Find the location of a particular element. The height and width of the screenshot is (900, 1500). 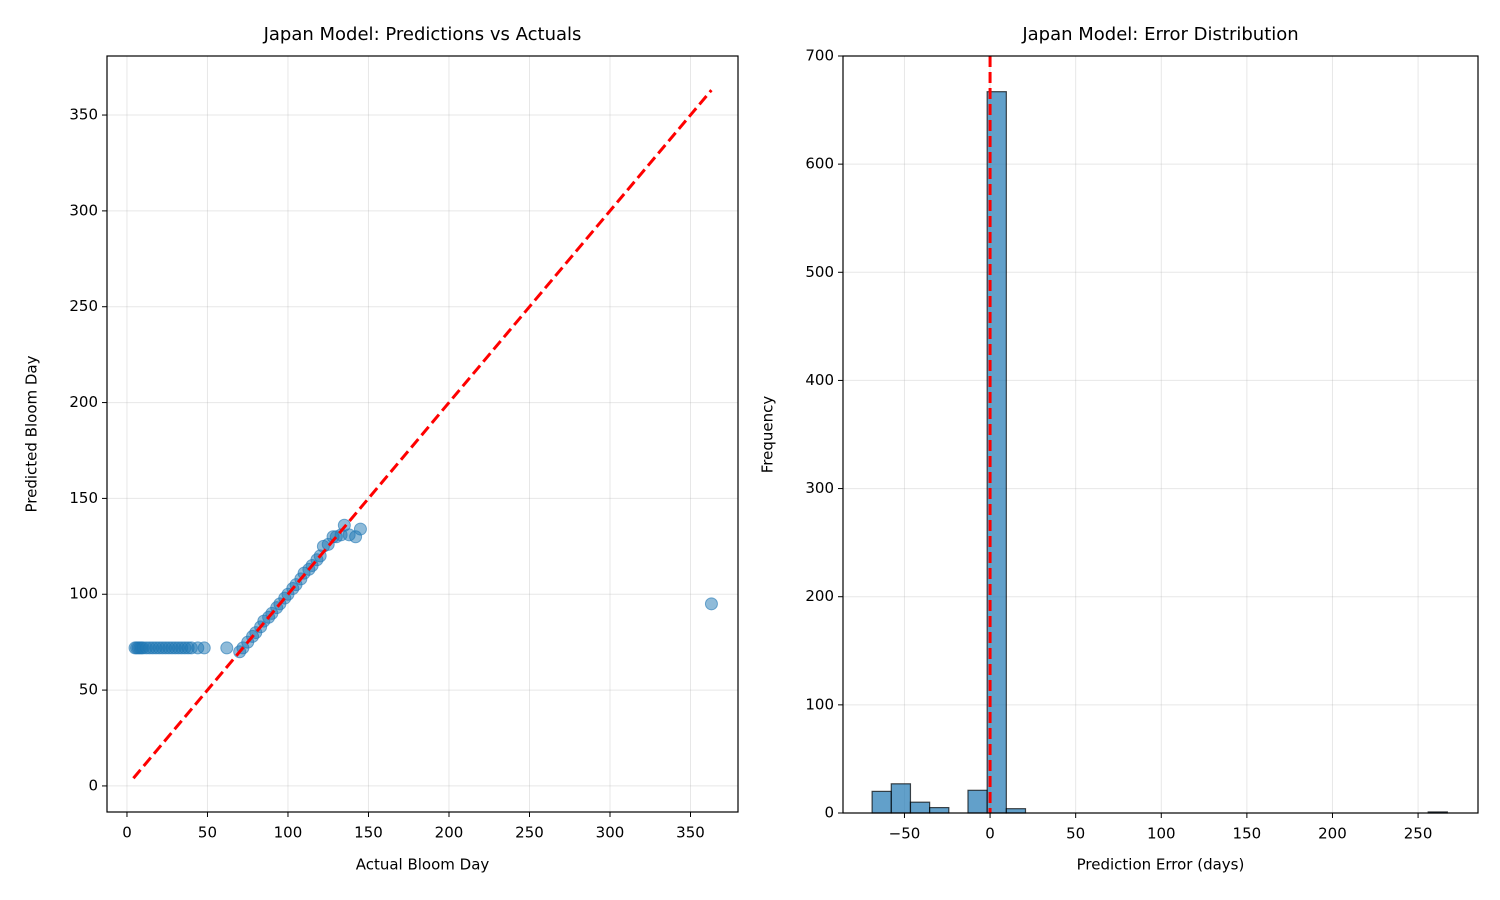

y-axis-label: Predicted Bloom Day is located at coordinates (32, 433).